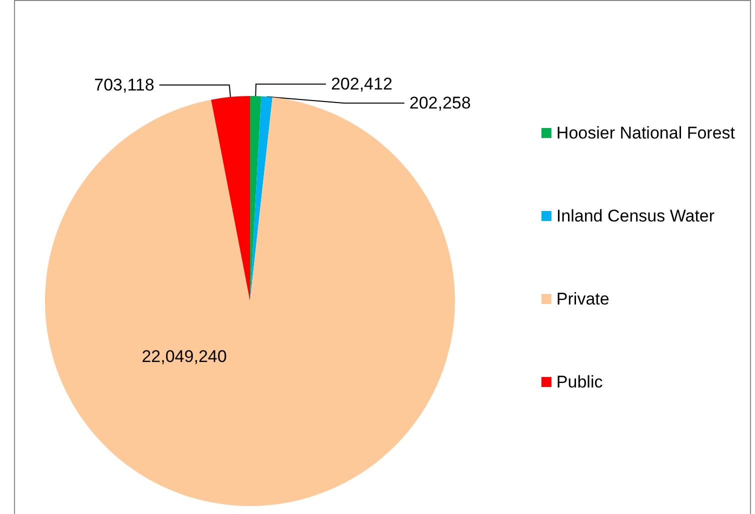 This screenshot has width=755, height=514. What do you see at coordinates (184, 356) in the screenshot?
I see `data-label: 22,049,240` at bounding box center [184, 356].